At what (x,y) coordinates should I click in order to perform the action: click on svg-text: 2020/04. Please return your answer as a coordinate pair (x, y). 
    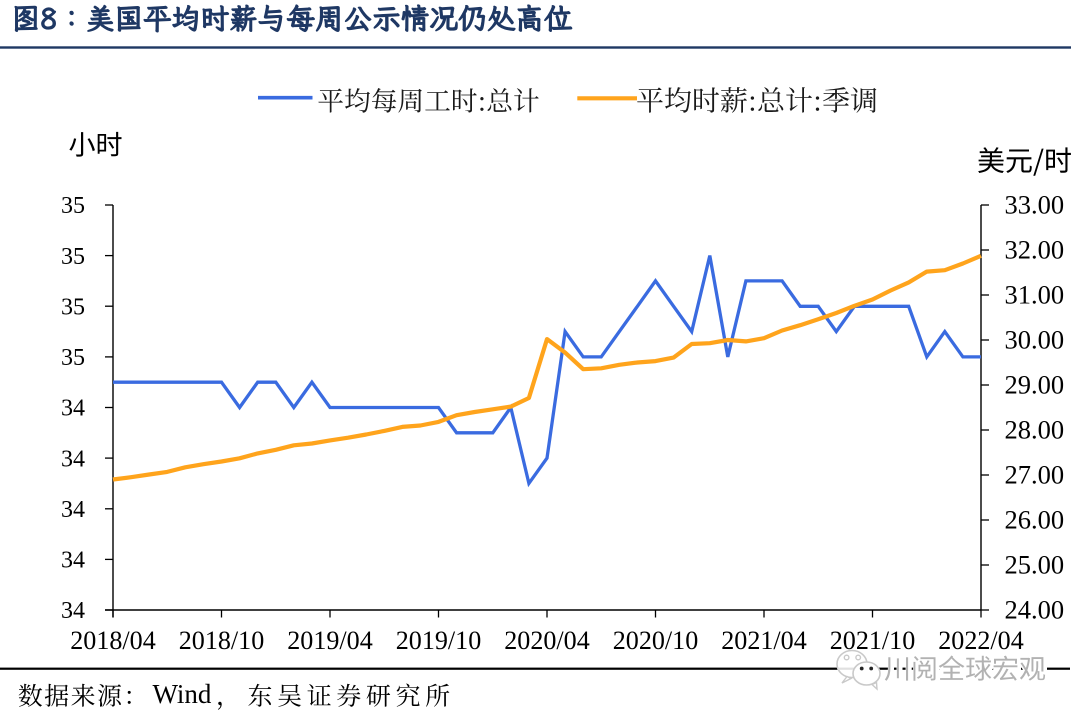
    Looking at the image, I should click on (547, 640).